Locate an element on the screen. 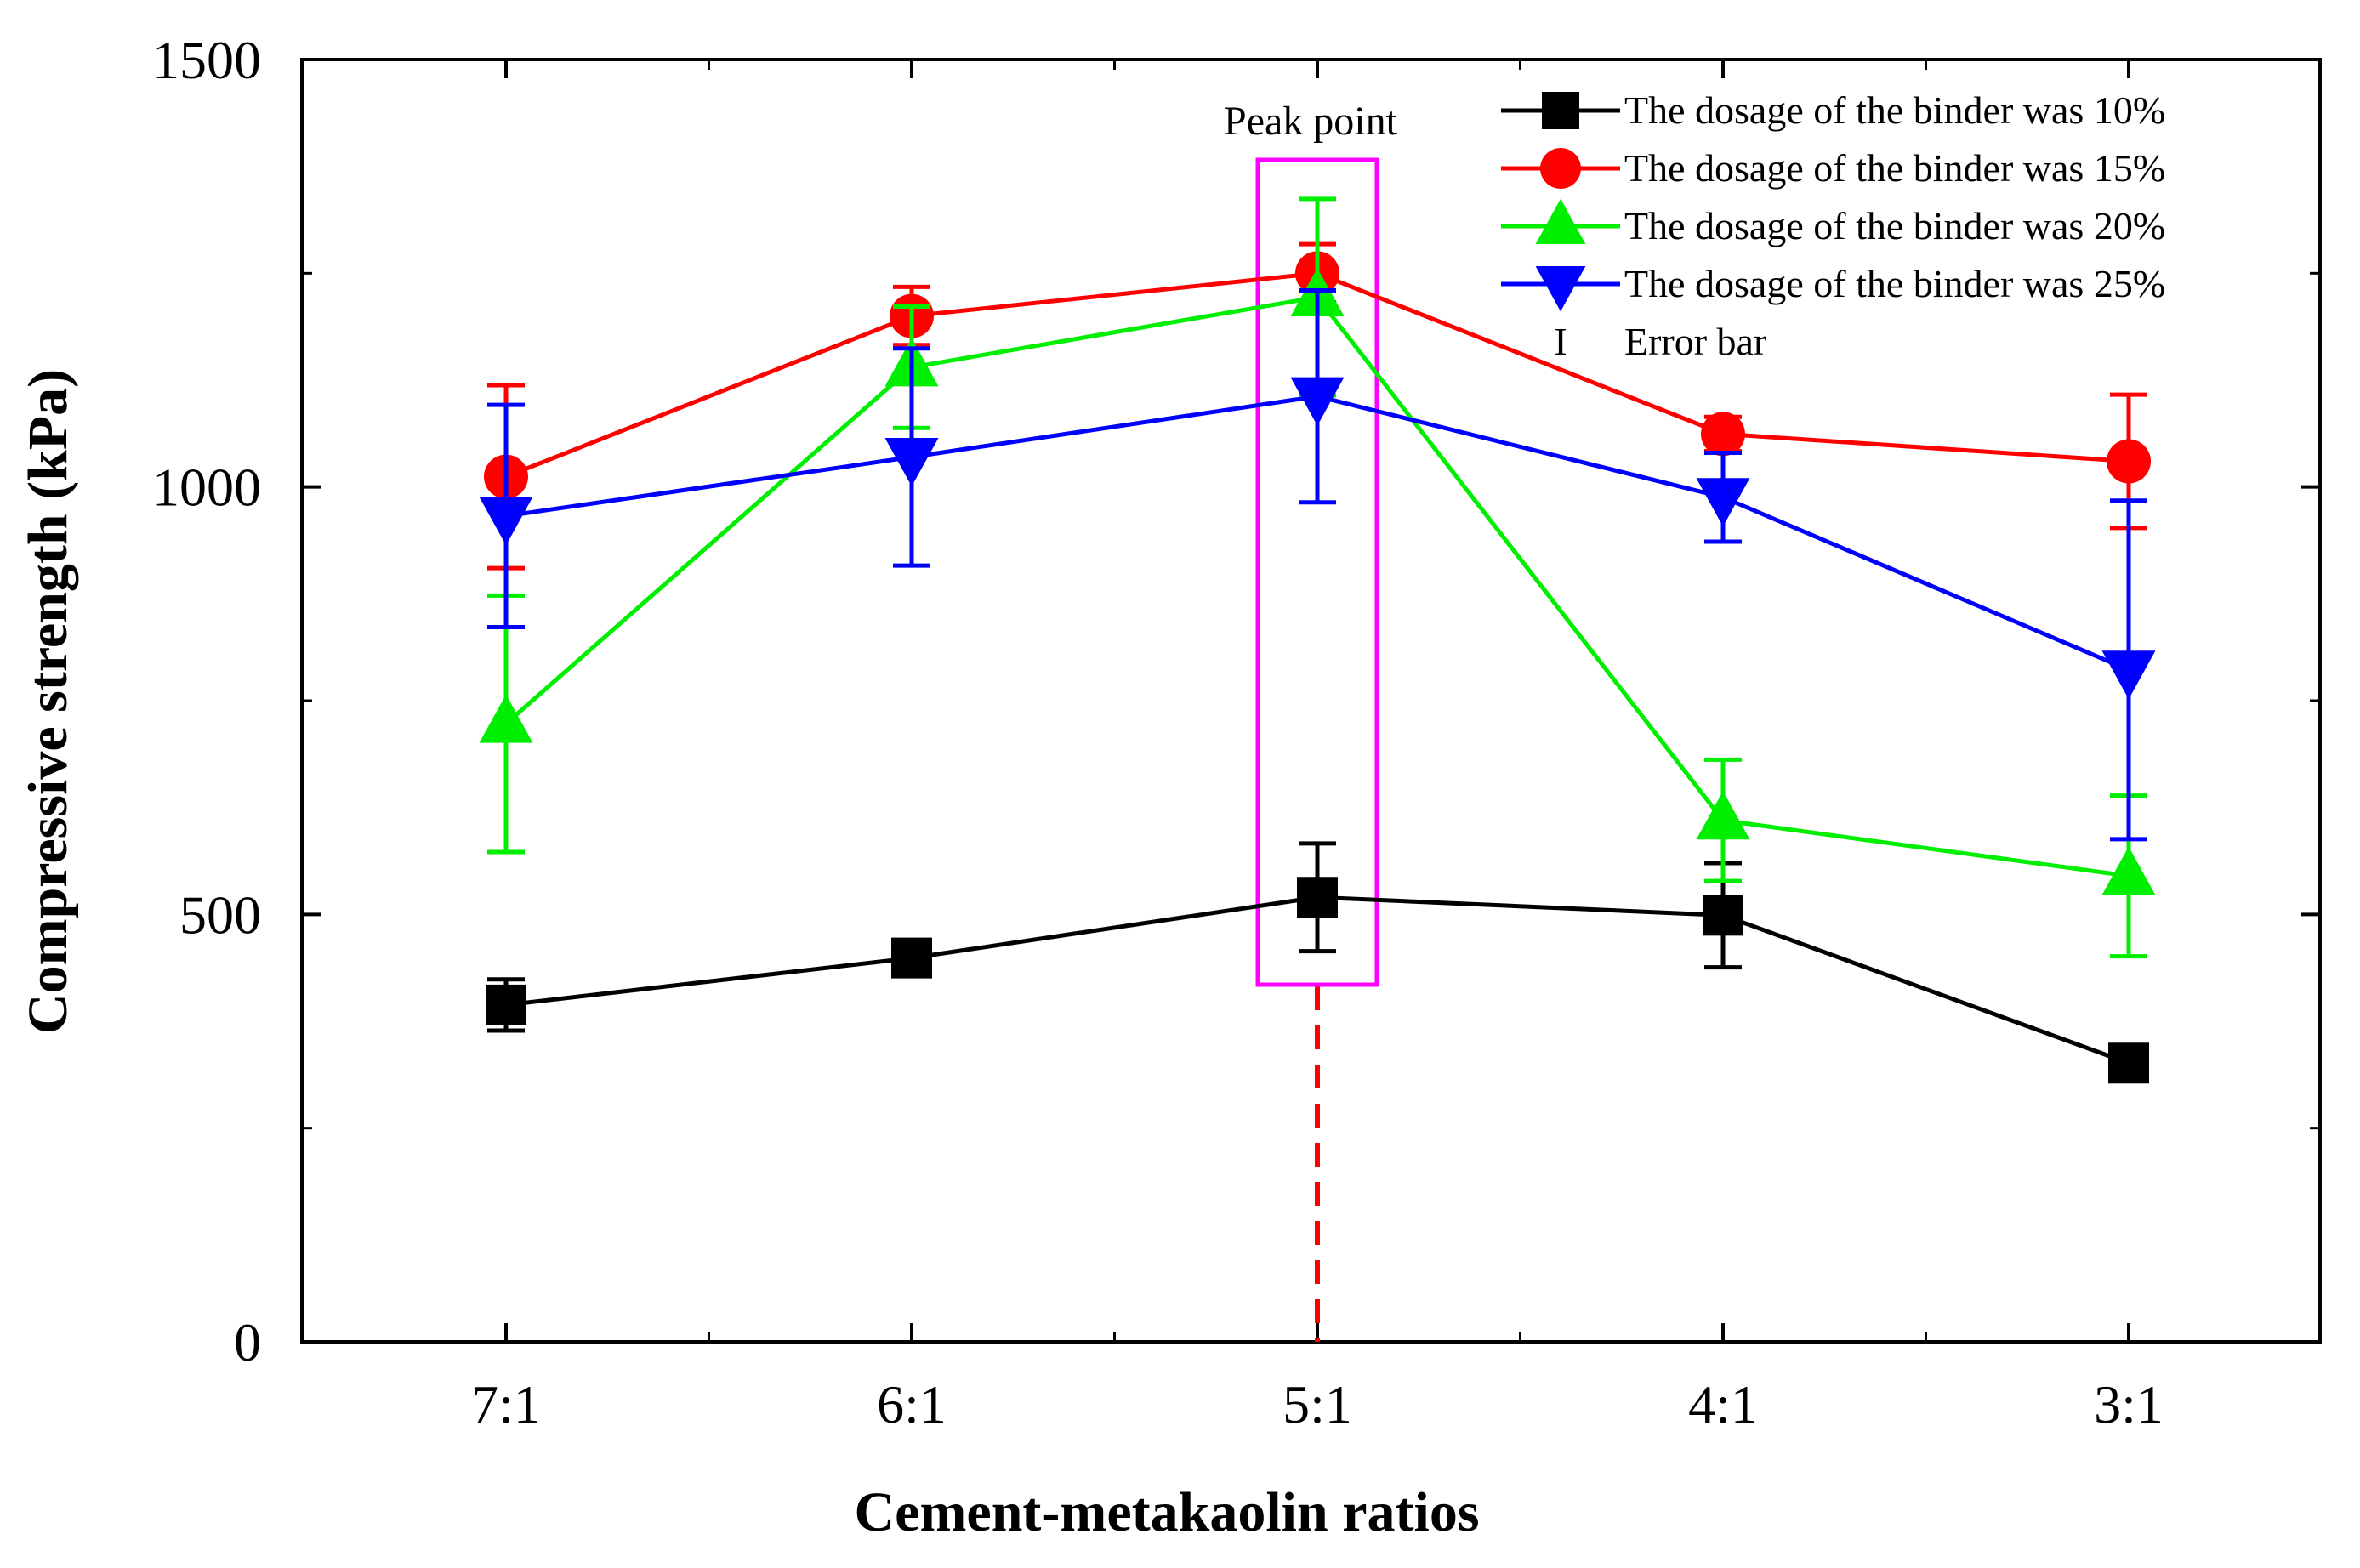  x-tick-label: 3:1 is located at coordinates (2129, 1404).